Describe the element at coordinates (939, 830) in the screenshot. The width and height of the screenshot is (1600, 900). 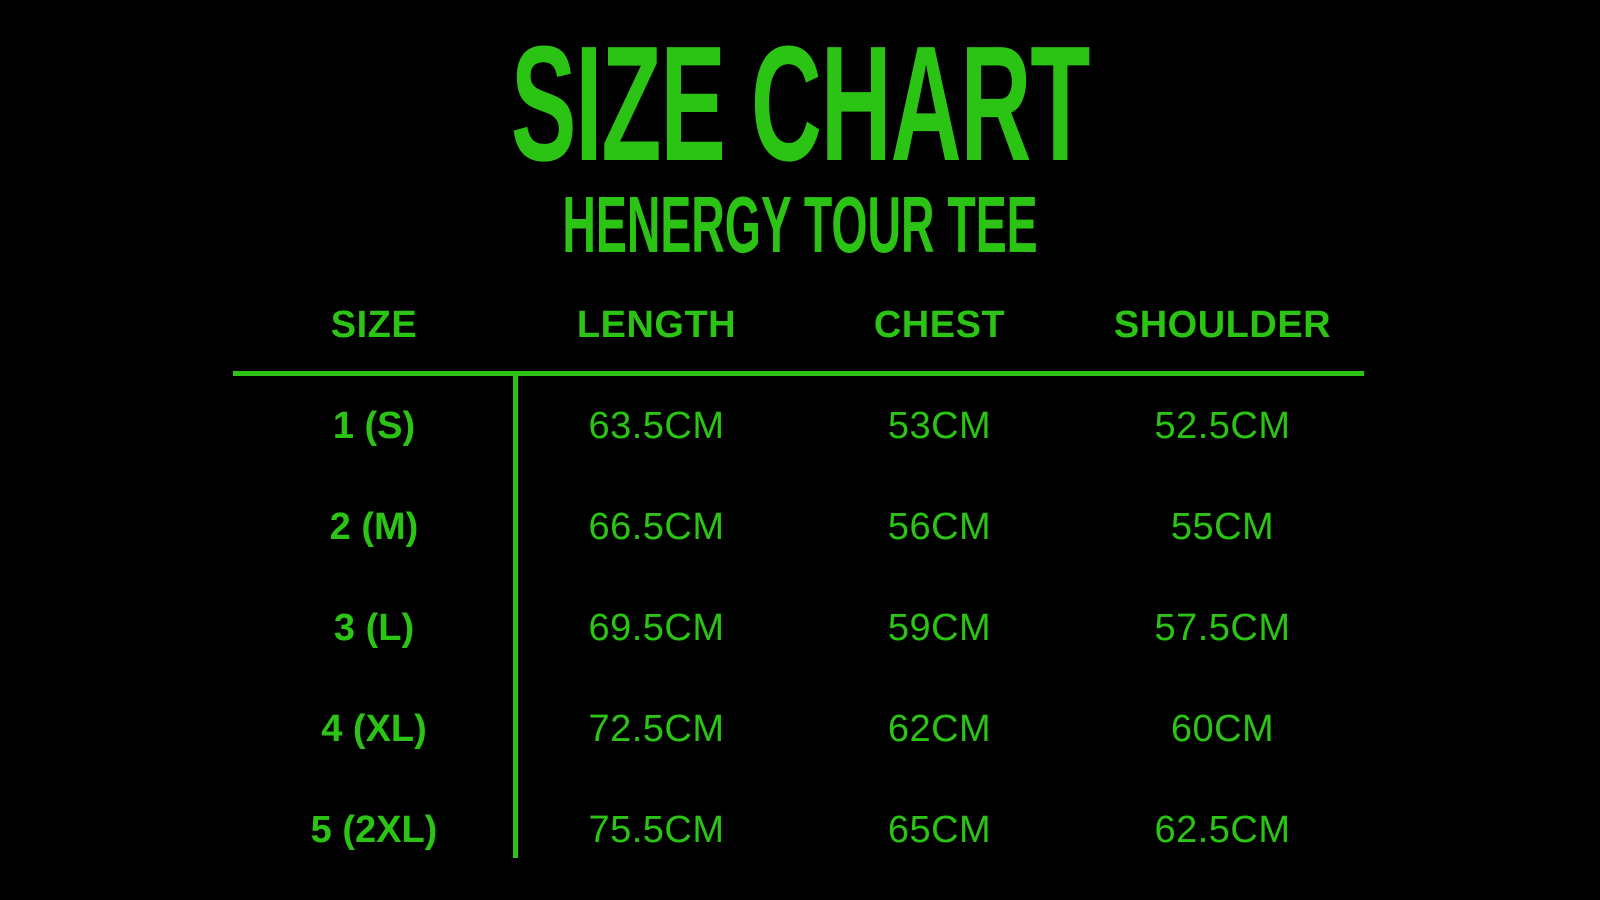
I see `chest-cell: 65CM` at that location.